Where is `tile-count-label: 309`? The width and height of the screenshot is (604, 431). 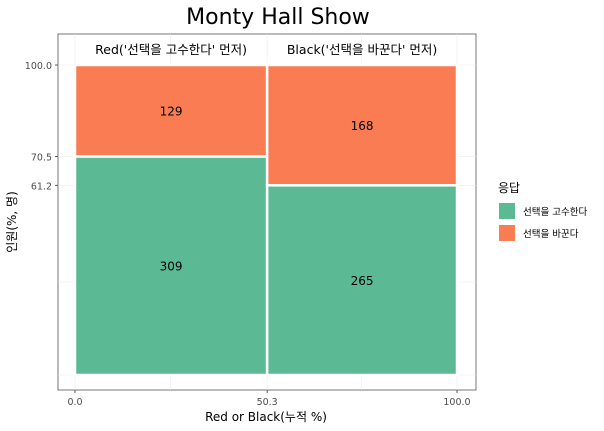
tile-count-label: 309 is located at coordinates (171, 267).